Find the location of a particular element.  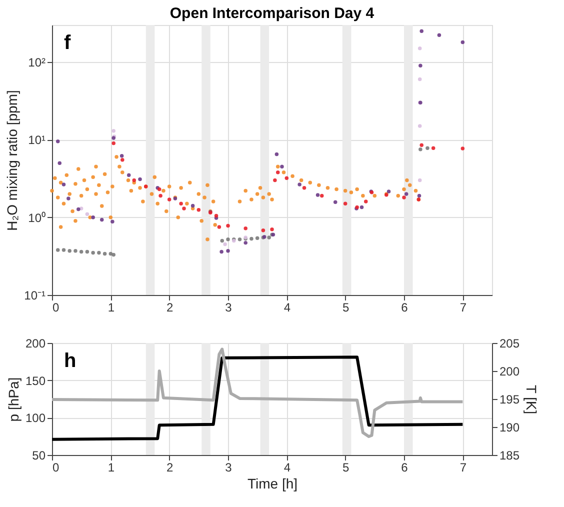

y2-tick-label: 195 is located at coordinates (510, 399).